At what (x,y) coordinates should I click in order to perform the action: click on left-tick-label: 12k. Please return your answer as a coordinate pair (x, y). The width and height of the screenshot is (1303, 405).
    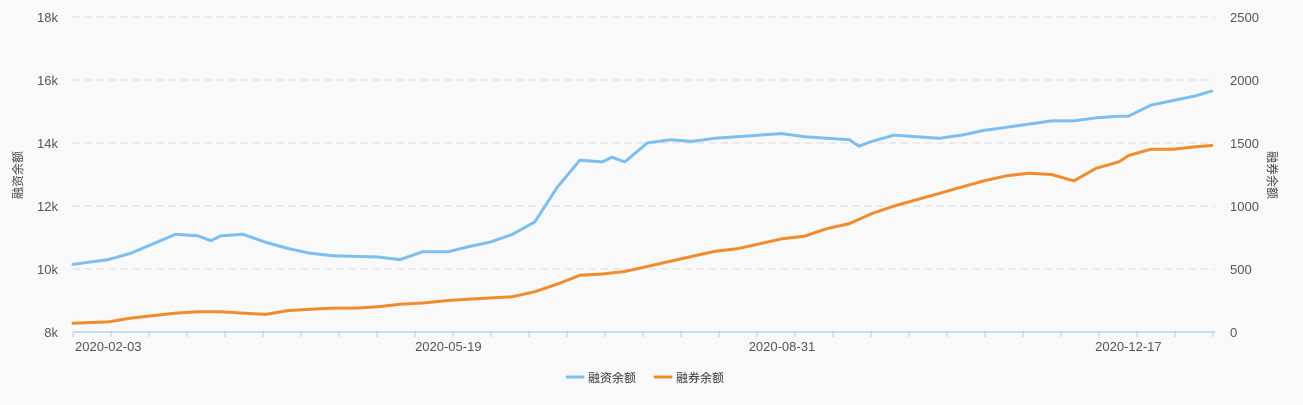
    Looking at the image, I should click on (47, 206).